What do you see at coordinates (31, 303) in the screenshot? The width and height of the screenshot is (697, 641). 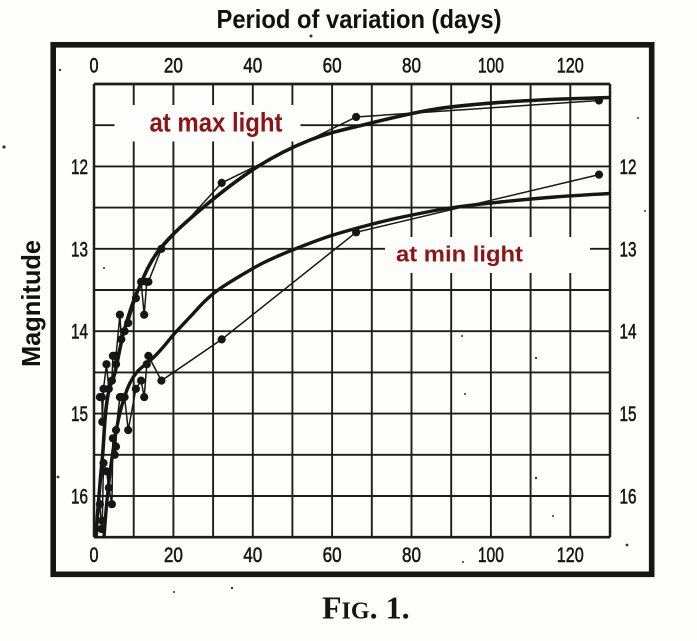 I see `svg-text: Magnitude` at bounding box center [31, 303].